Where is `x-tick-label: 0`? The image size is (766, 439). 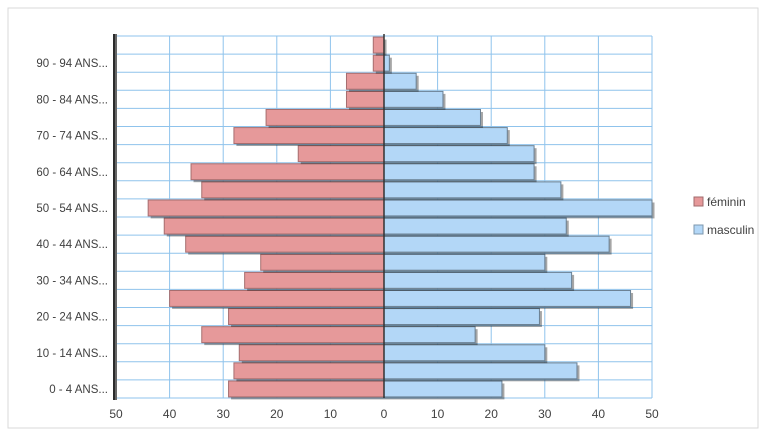
x-tick-label: 0 is located at coordinates (384, 414).